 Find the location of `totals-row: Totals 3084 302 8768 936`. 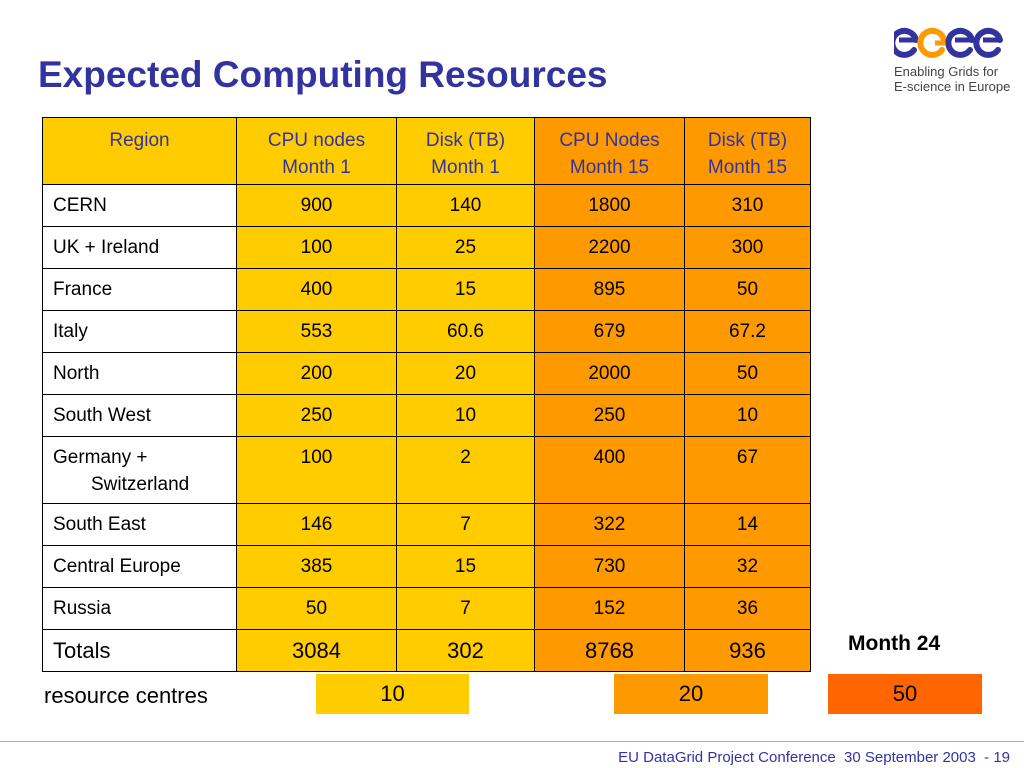

totals-row: Totals 3084 302 8768 936 is located at coordinates (426, 650).